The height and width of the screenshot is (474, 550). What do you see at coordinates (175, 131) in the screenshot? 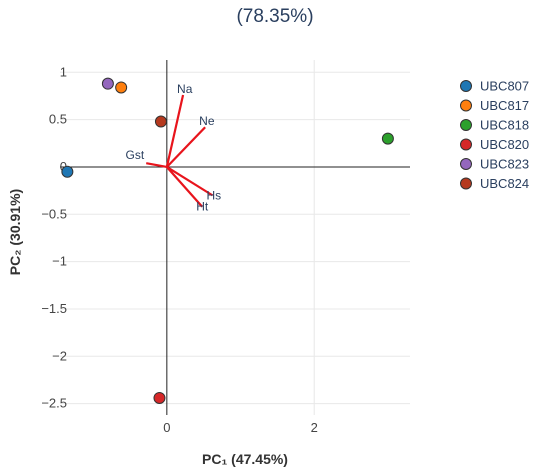
I see `vector-na` at bounding box center [175, 131].